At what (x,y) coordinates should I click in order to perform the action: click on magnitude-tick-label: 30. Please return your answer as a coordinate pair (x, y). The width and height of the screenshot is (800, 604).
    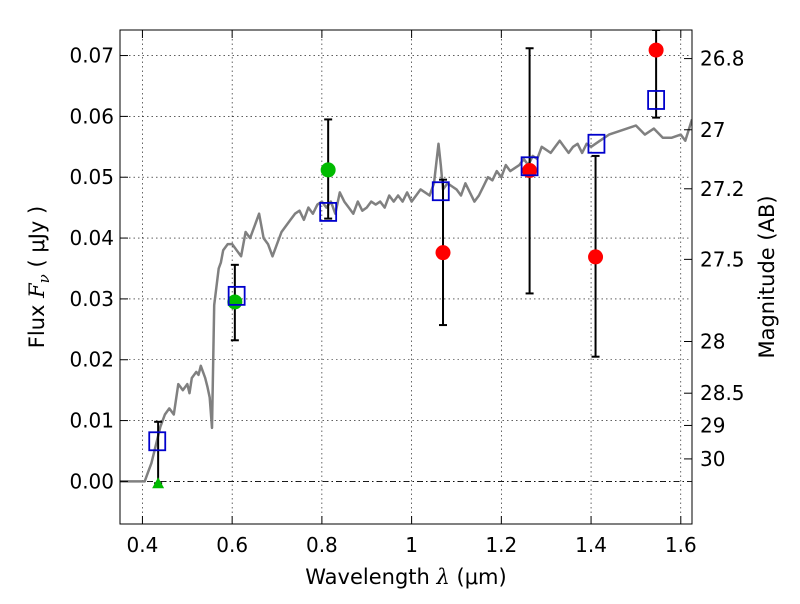
    Looking at the image, I should click on (712, 459).